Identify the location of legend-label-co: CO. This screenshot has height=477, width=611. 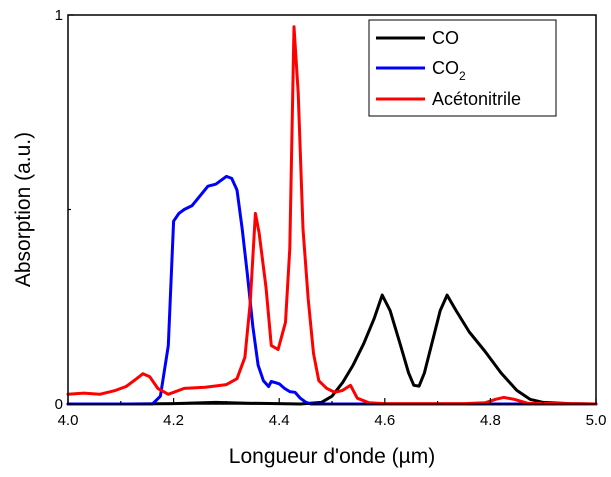
(445, 38).